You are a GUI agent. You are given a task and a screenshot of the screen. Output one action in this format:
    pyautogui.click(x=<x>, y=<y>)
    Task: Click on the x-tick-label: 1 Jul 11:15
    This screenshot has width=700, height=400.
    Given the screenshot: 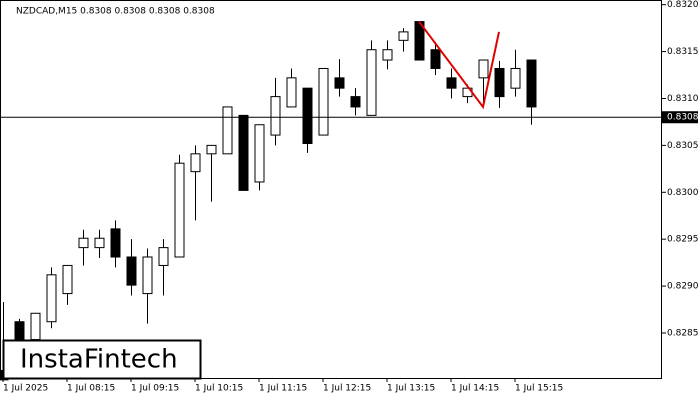 What is the action you would take?
    pyautogui.click(x=283, y=389)
    